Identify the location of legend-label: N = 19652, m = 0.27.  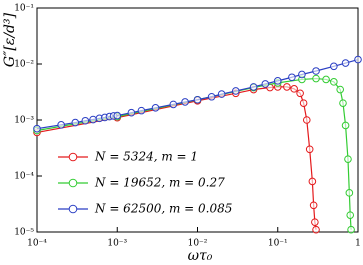
(159, 183).